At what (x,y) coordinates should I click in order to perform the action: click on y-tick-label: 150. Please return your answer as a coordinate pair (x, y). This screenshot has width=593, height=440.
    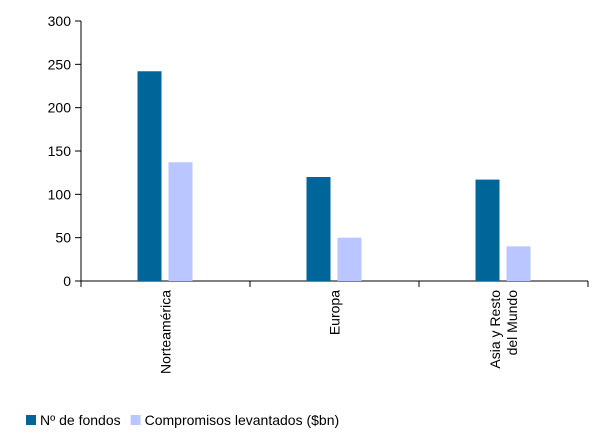
    Looking at the image, I should click on (60, 151).